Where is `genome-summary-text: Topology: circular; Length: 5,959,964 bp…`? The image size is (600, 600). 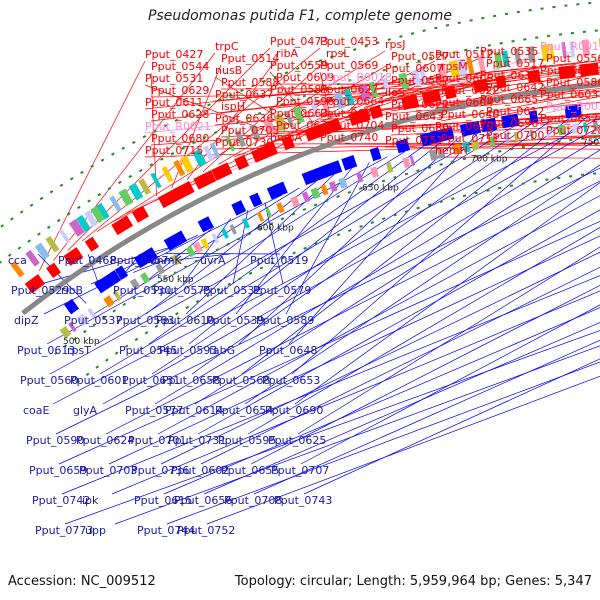
genome-summary-text: Topology: circular; Length: 5,959,964 bp… is located at coordinates (413, 581).